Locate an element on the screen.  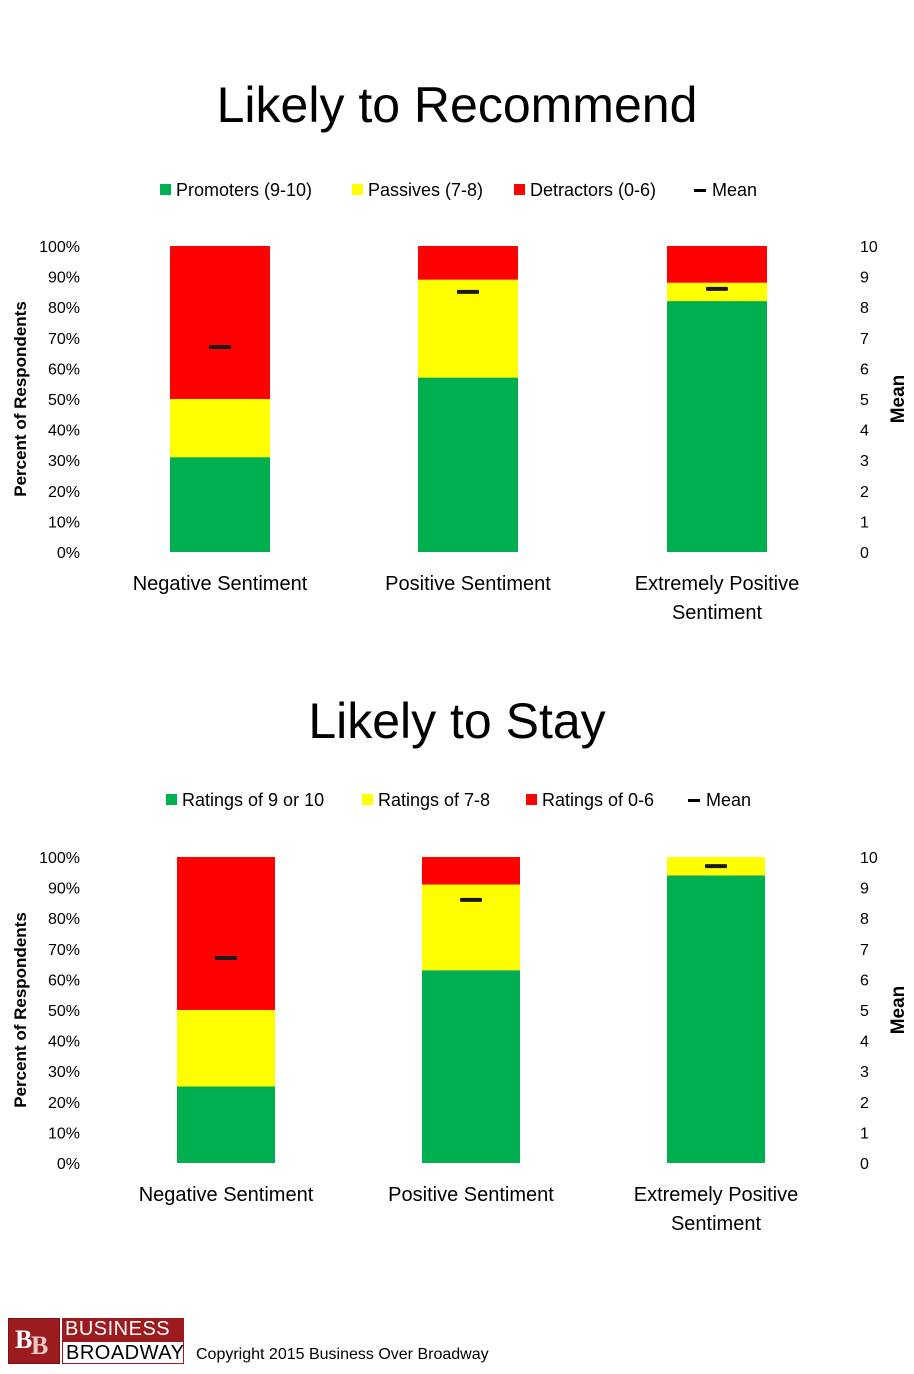
chart-title: Likely to Stay is located at coordinates (456, 721).